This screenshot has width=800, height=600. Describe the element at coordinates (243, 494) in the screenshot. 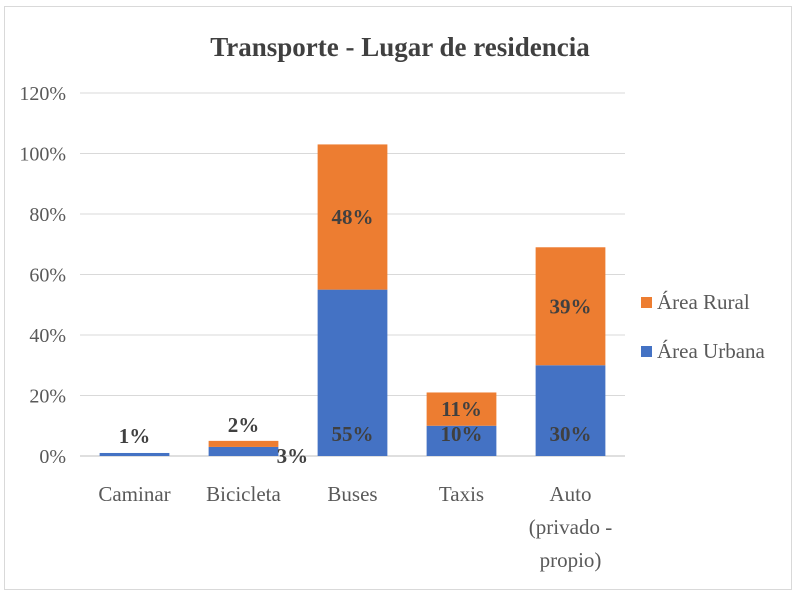

I see `x-tick-label: Bicicleta` at that location.